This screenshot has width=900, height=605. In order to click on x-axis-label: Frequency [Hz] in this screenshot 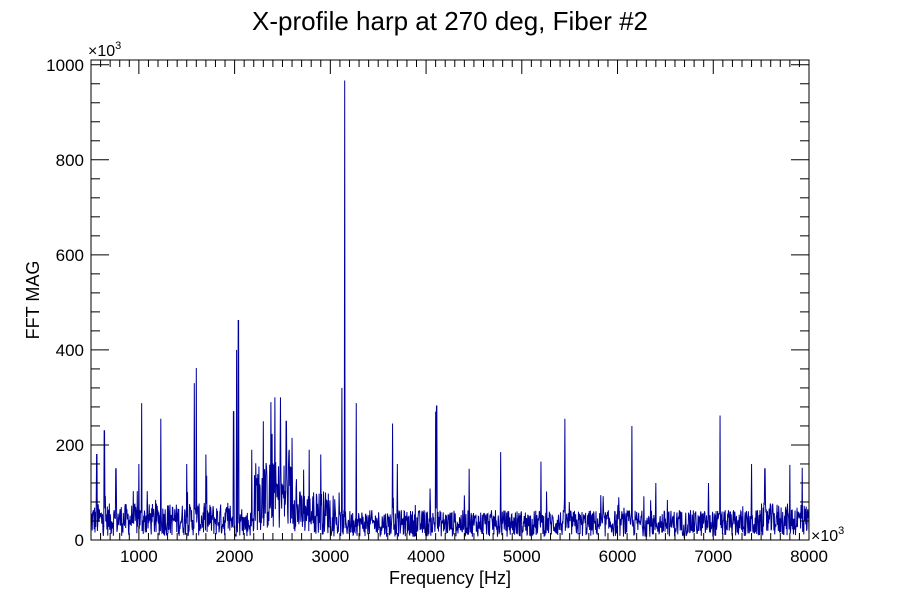, I will do `click(450, 578)`.